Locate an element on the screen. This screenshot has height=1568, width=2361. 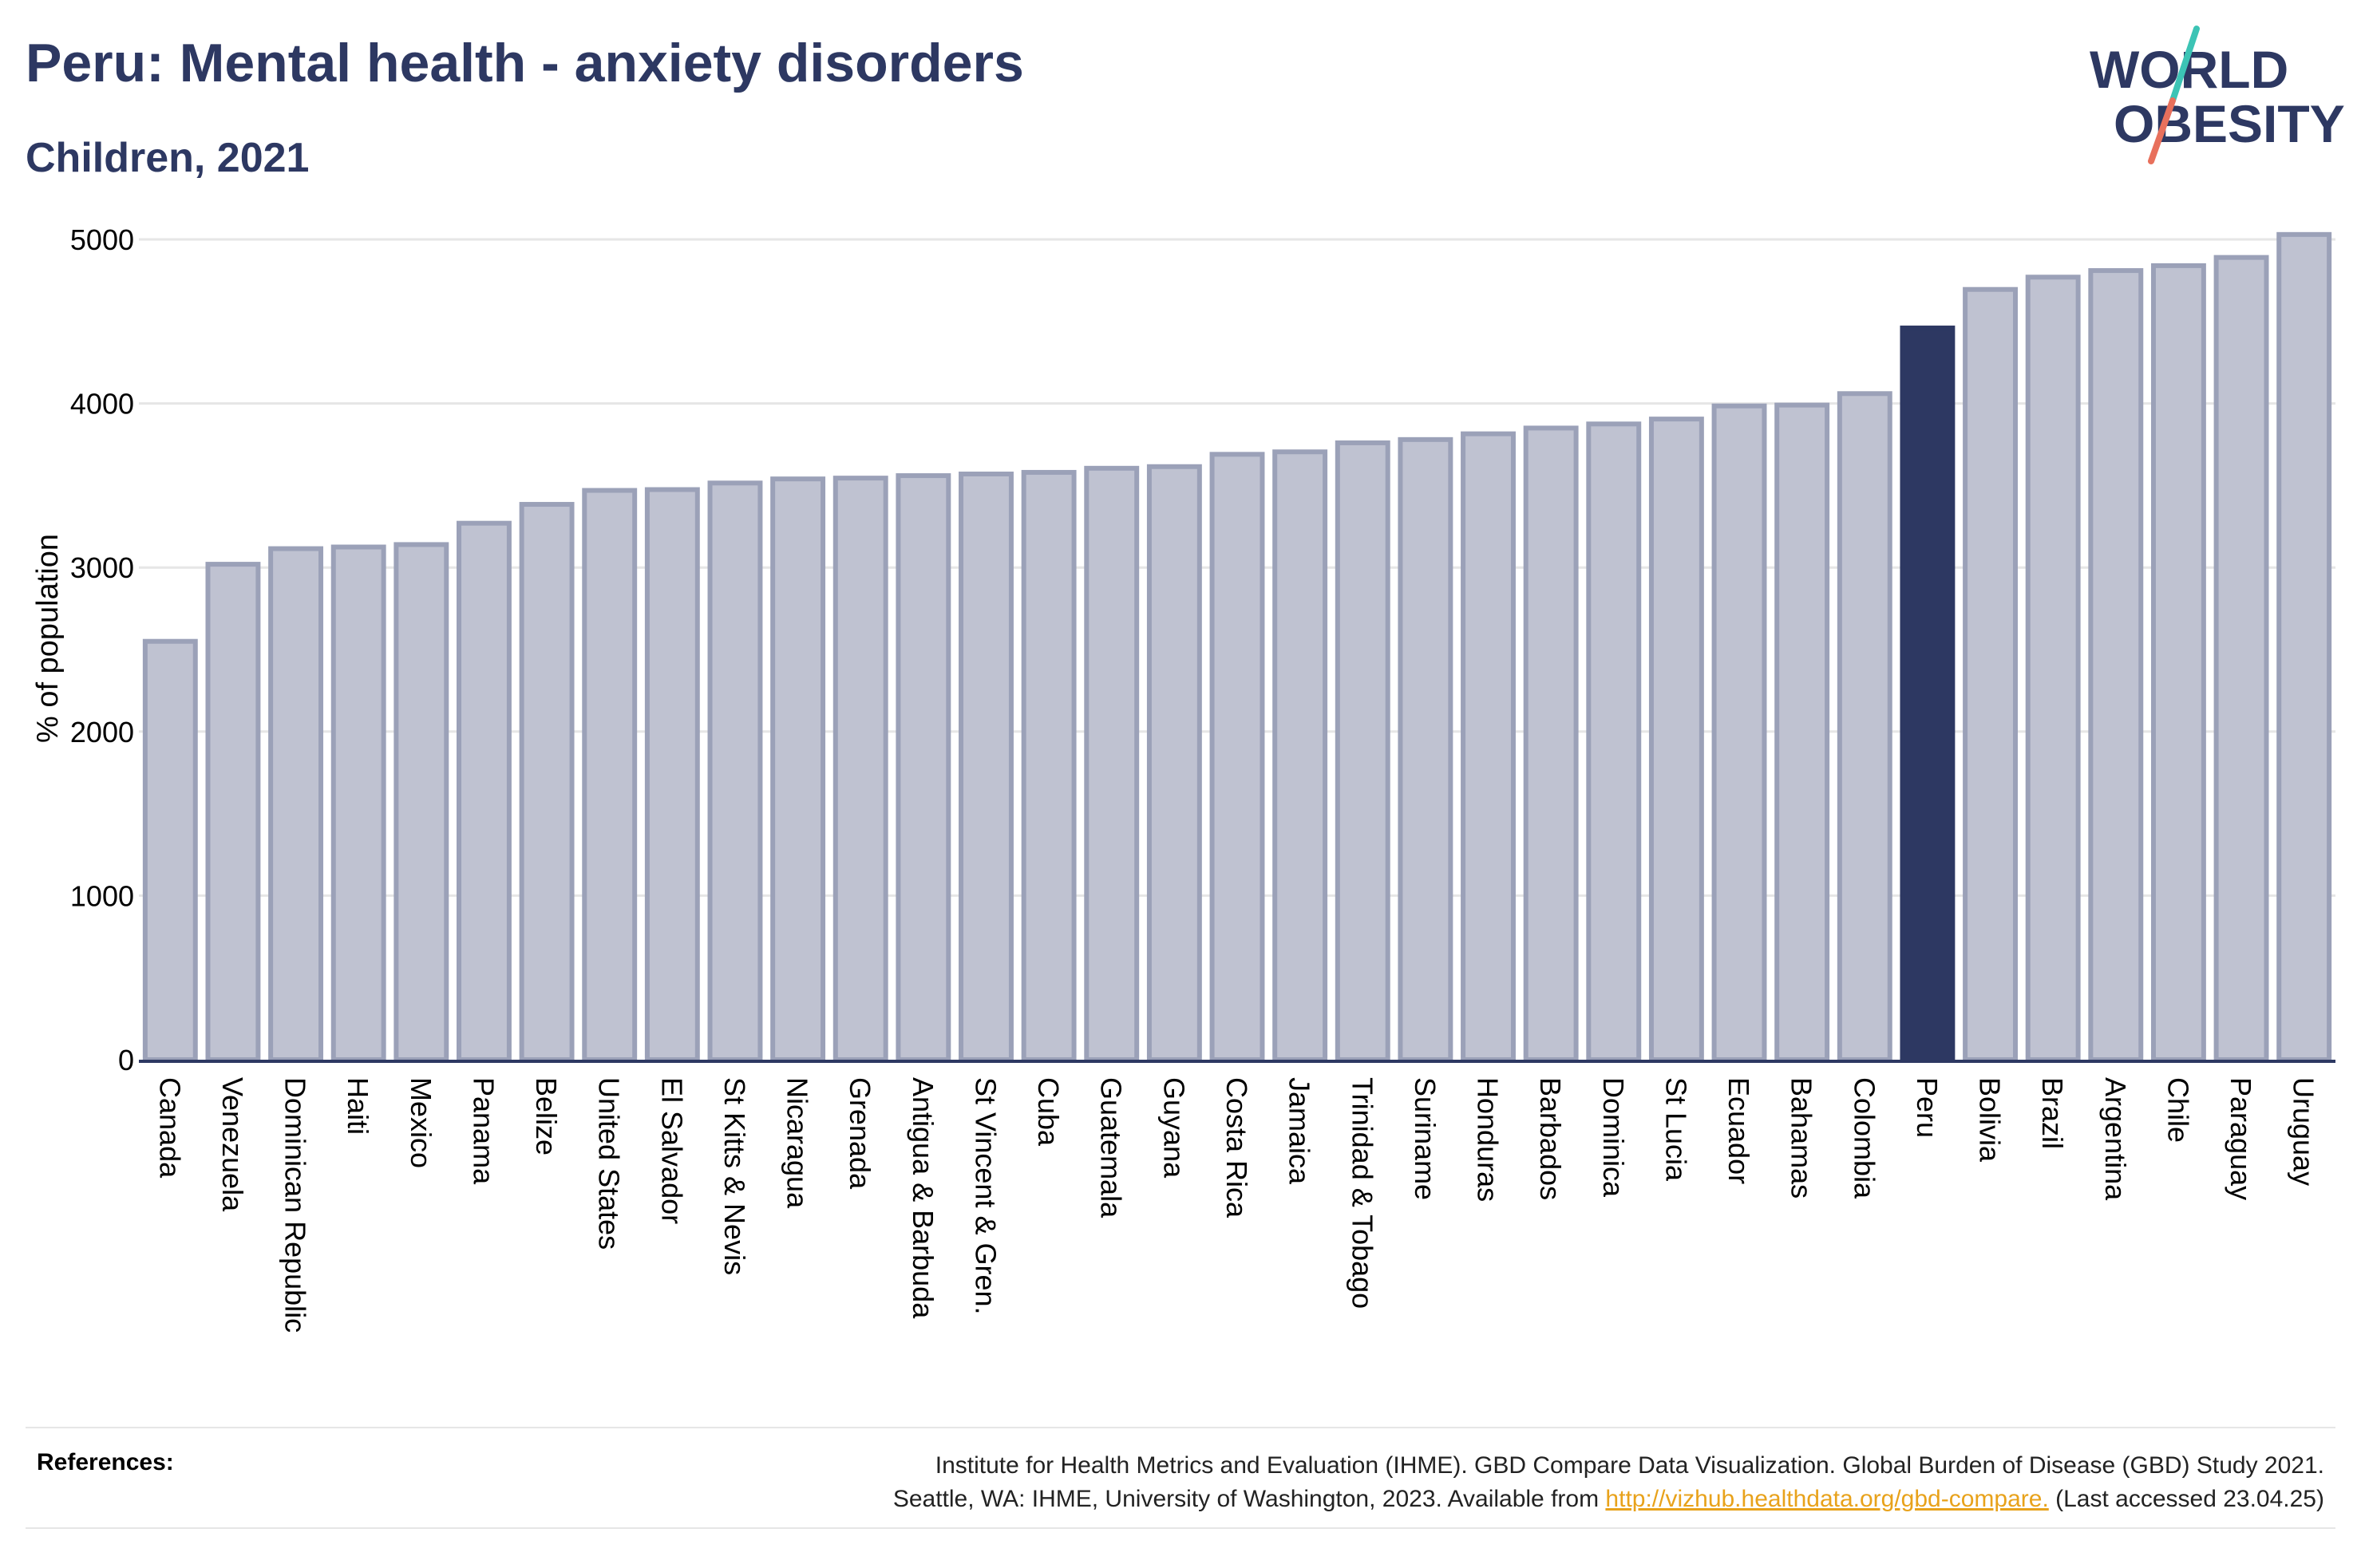
reference-line-2-suffix: (Last accessed 23.04.25) is located at coordinates (2186, 1499).